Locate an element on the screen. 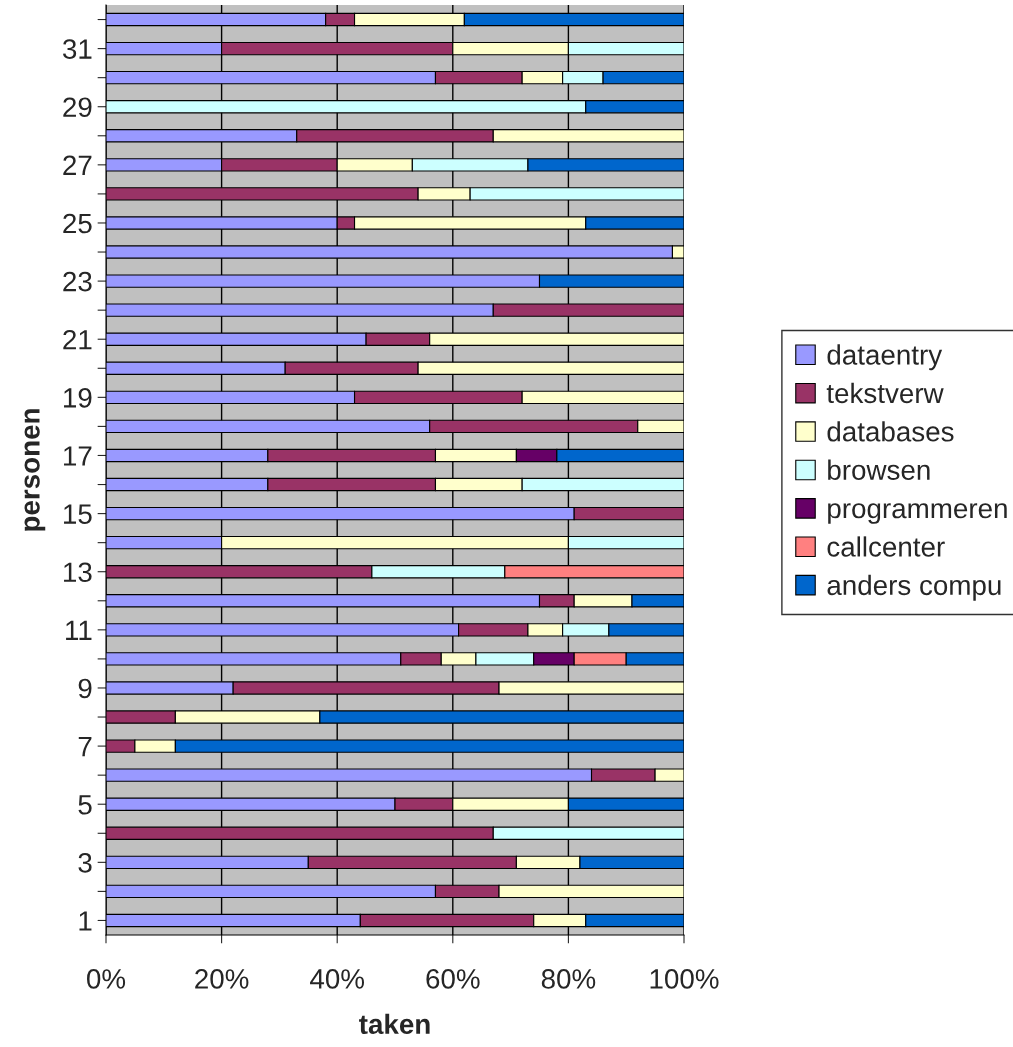 The width and height of the screenshot is (1013, 1047). y-tick-label: 7 is located at coordinates (85, 747).